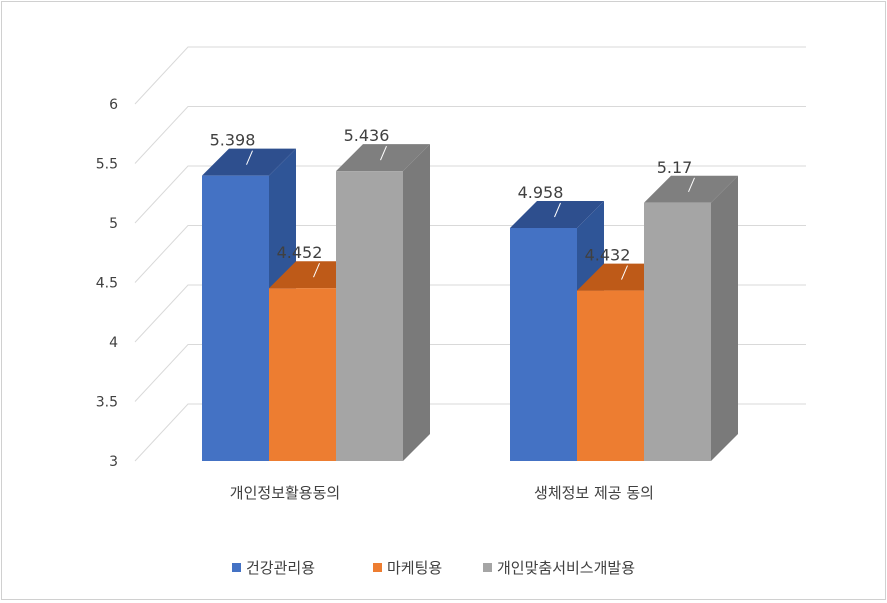 The image size is (887, 603). I want to click on y-tick-label: 6, so click(113, 105).